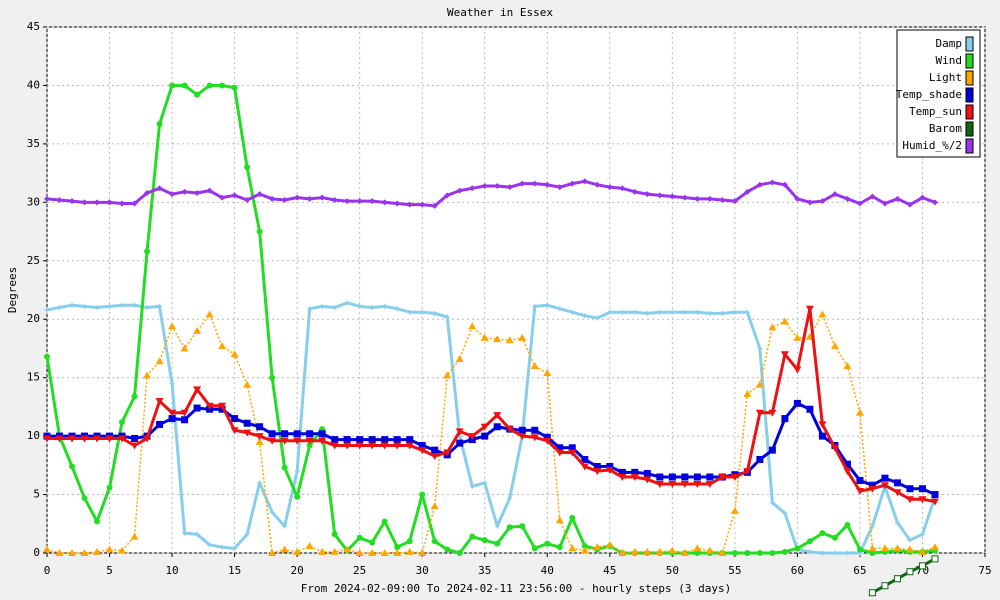 The width and height of the screenshot is (1000, 600). I want to click on legend-label: Barom, so click(945, 128).